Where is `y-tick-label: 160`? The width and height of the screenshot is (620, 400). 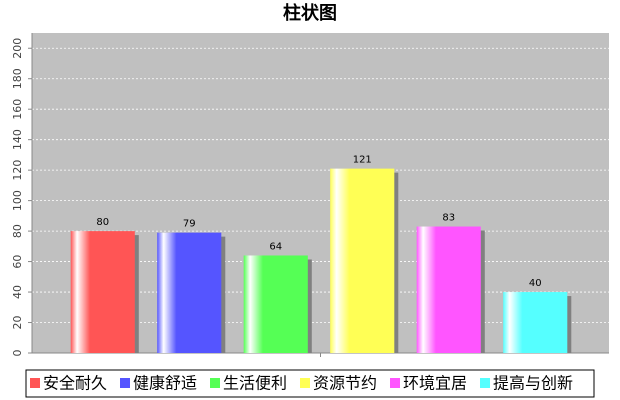 y-tick-label: 160 is located at coordinates (17, 109).